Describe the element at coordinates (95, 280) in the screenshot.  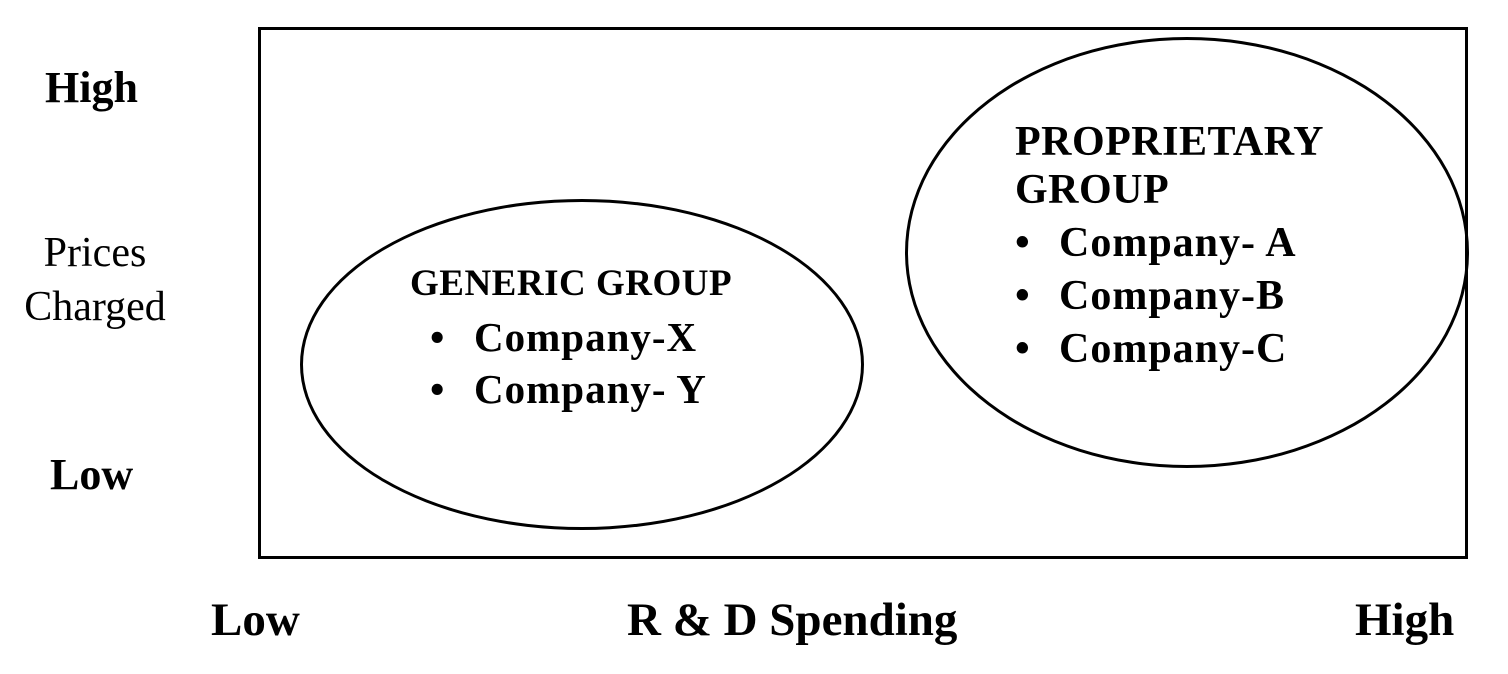
I see `y-axis-title: Prices Charged` at that location.